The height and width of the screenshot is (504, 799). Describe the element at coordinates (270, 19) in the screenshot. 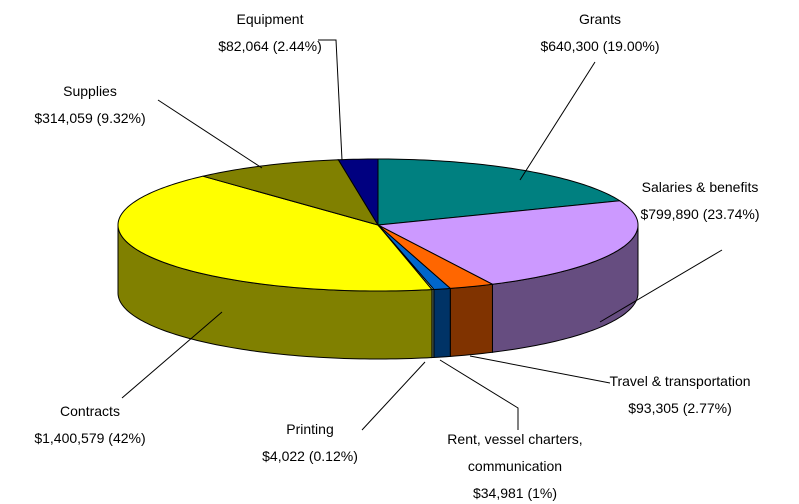

I see `category-name: Equipment` at that location.